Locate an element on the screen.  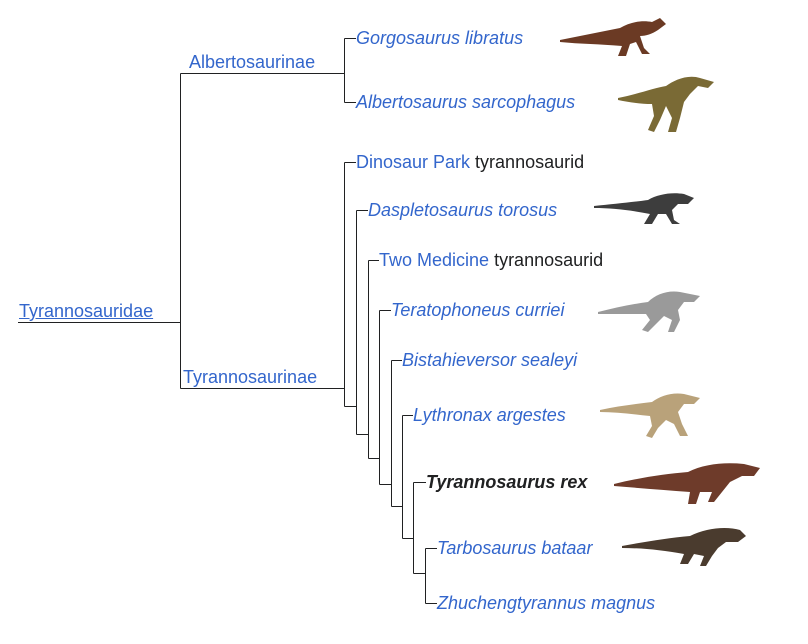
tarbosaurus-silhouette is located at coordinates (684, 547).